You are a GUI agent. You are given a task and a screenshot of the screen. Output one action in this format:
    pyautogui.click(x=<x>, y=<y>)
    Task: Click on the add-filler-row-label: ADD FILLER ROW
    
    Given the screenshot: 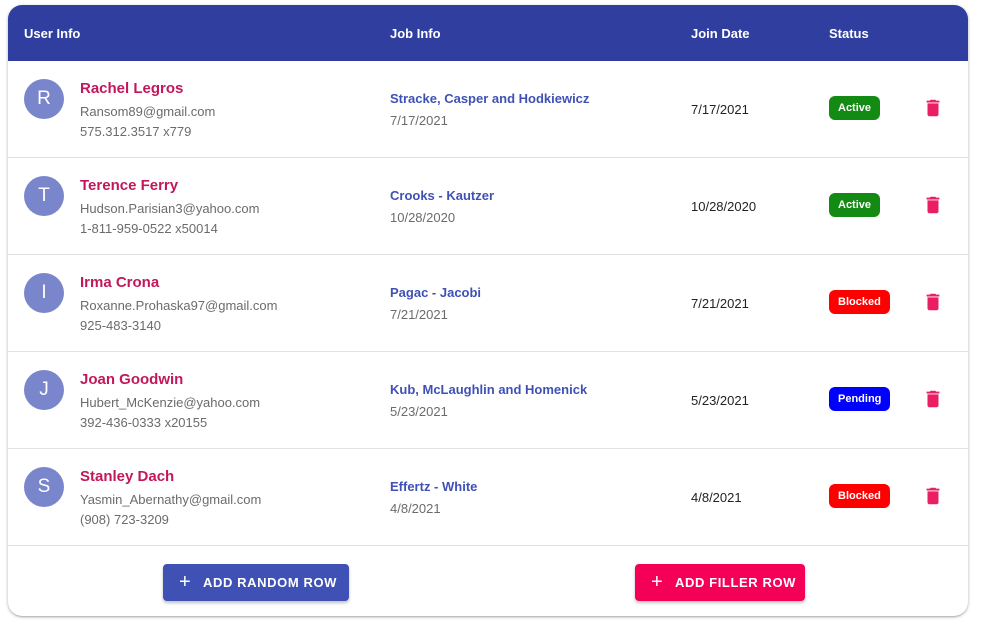 What is the action you would take?
    pyautogui.click(x=736, y=582)
    